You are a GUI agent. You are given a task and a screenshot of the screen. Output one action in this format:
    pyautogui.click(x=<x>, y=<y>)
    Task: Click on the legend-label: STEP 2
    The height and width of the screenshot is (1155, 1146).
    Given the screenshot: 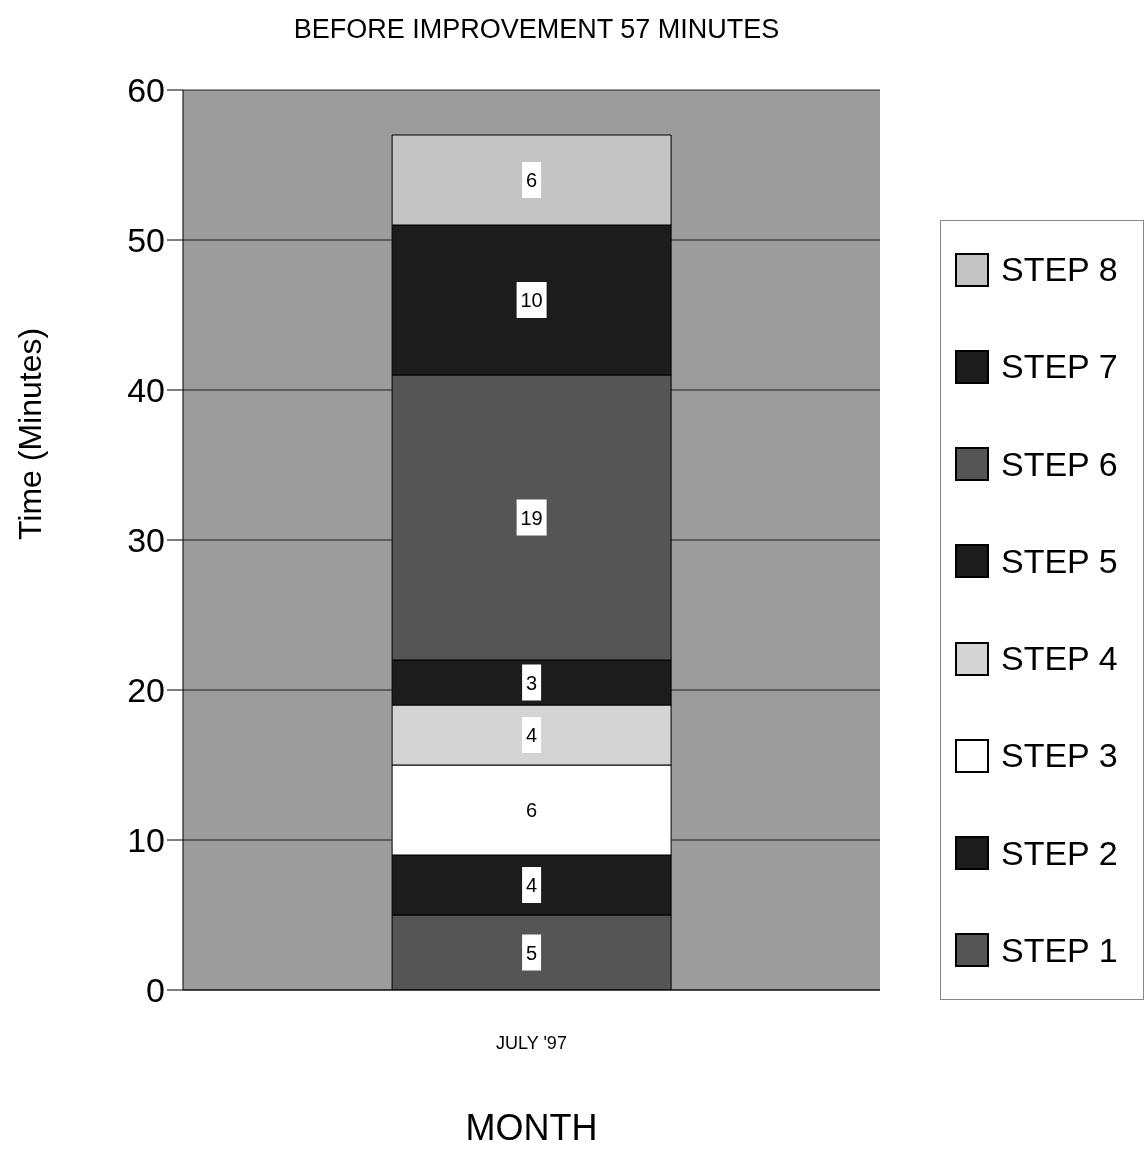 What is the action you would take?
    pyautogui.click(x=1059, y=853)
    